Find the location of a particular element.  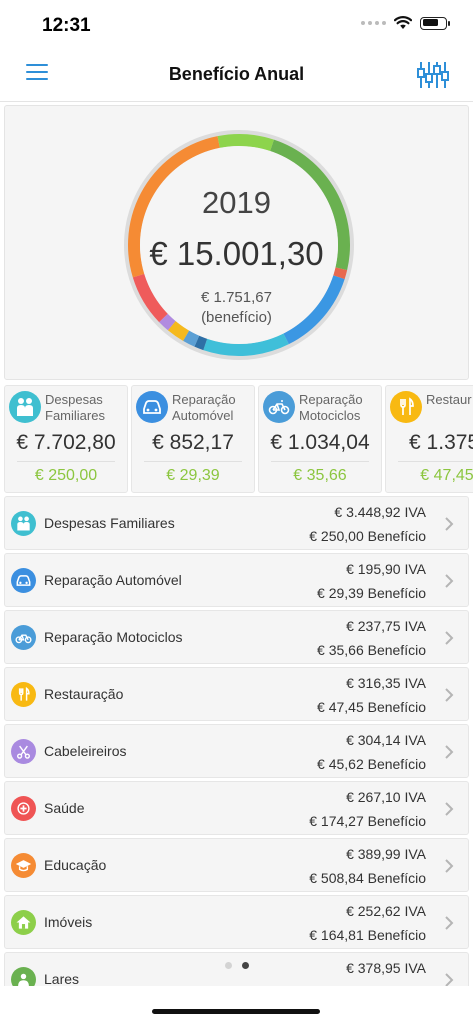

page-indicator is located at coordinates (236, 965).